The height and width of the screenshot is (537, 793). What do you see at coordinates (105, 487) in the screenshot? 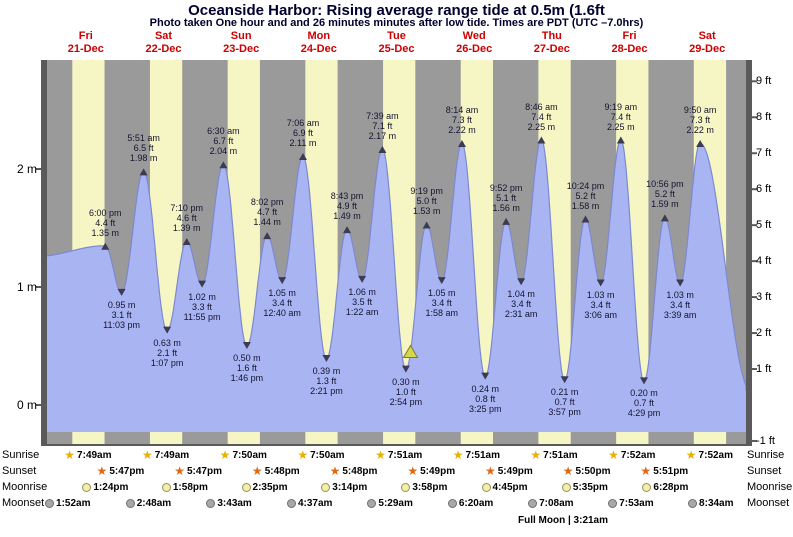
I see `moonrise-item: 1:24pm` at bounding box center [105, 487].